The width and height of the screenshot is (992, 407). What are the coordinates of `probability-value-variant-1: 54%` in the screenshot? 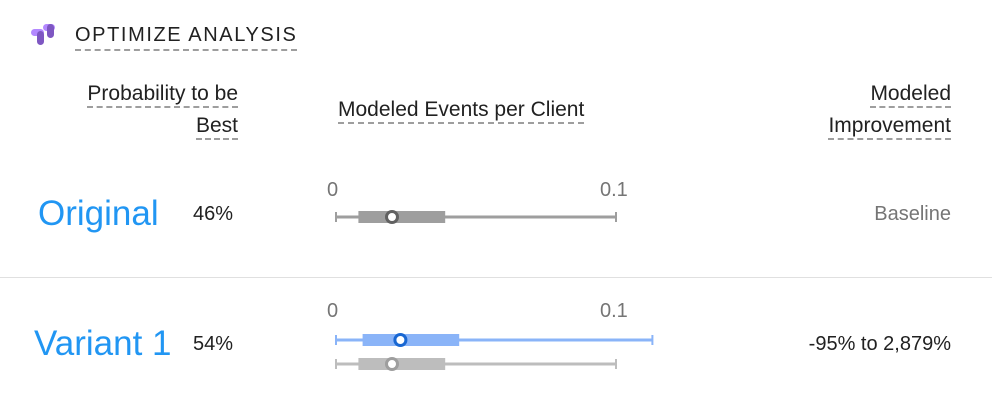 It's located at (213, 344).